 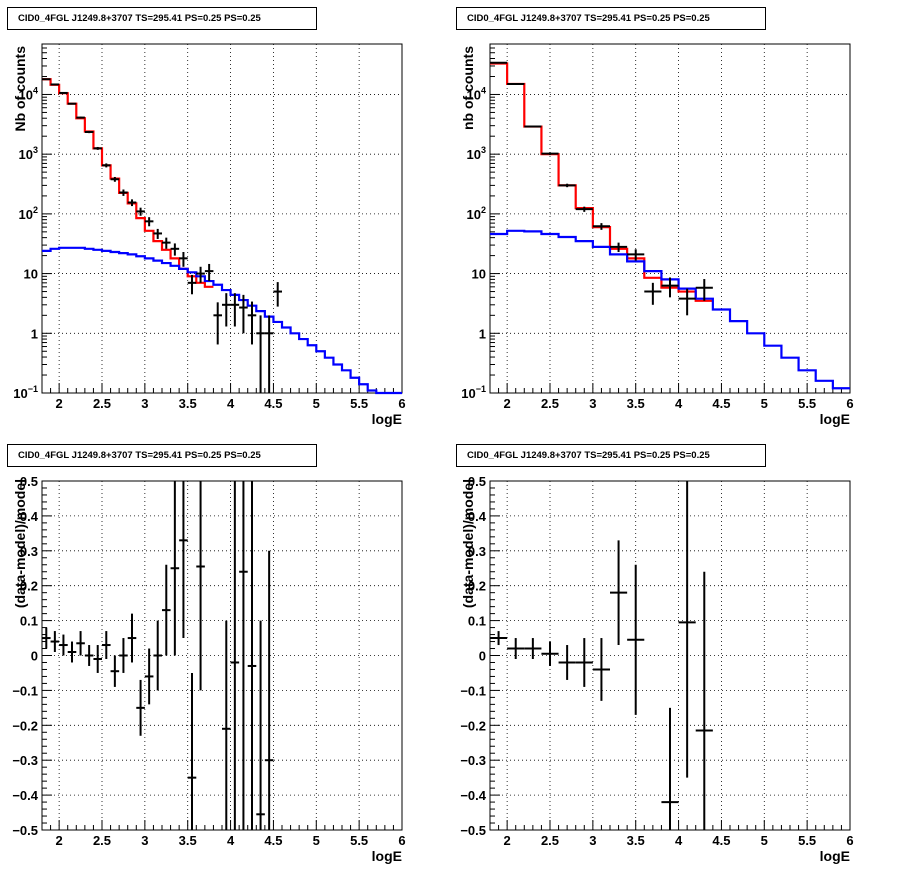 I want to click on y-tick-label: 10⁴, so click(x=476, y=93).